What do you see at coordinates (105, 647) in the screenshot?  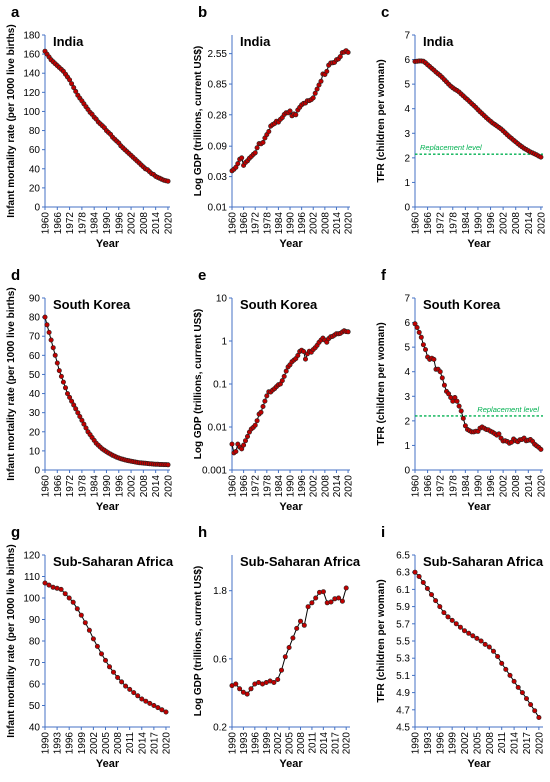 I see `series-line` at bounding box center [105, 647].